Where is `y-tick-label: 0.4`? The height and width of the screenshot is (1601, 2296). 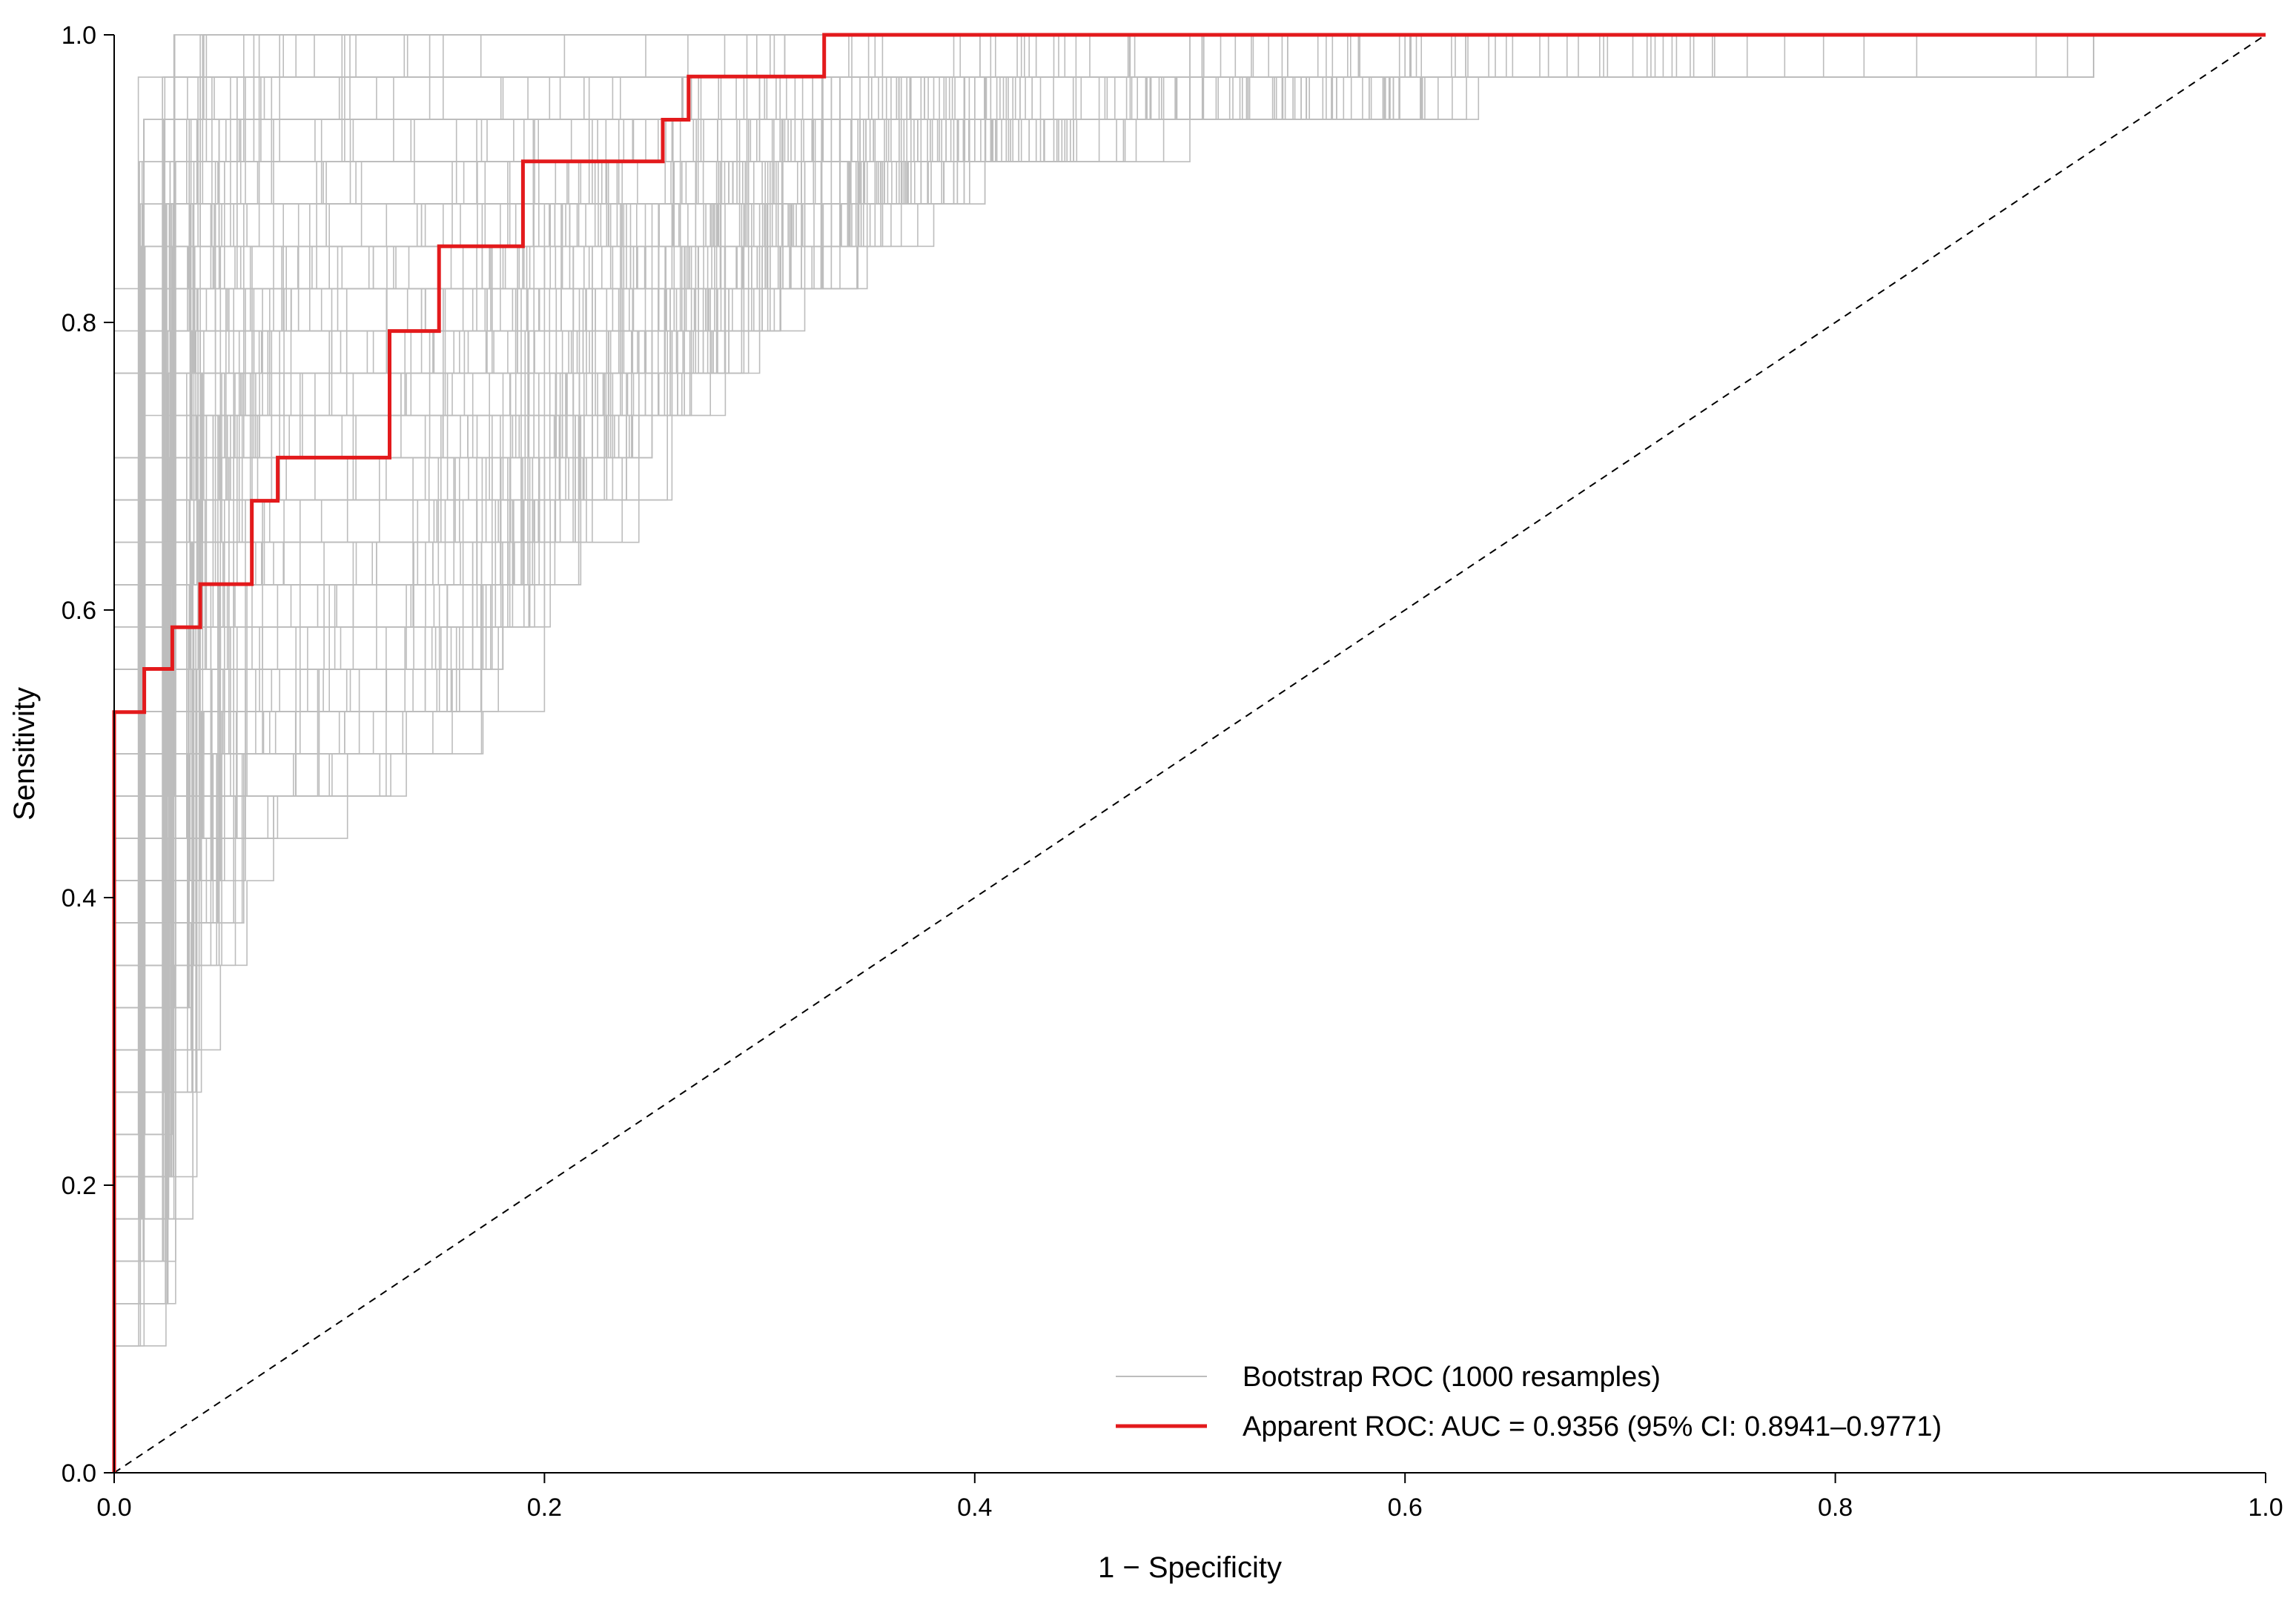
y-tick-label: 0.4 is located at coordinates (79, 898).